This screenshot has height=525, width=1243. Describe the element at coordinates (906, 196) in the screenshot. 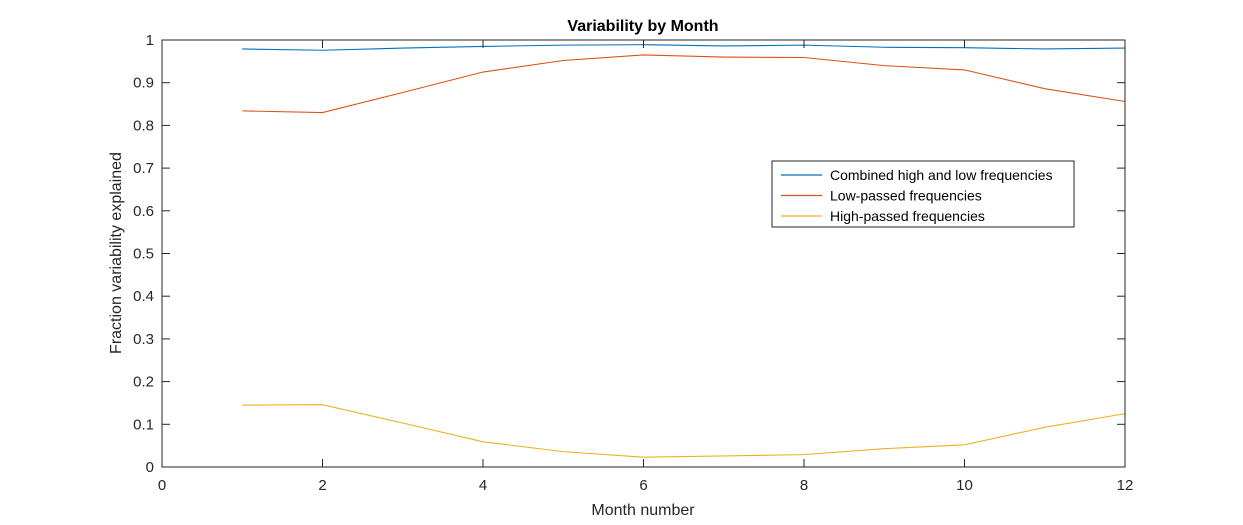

I see `legend-label-2: Low-passed frequencies` at that location.